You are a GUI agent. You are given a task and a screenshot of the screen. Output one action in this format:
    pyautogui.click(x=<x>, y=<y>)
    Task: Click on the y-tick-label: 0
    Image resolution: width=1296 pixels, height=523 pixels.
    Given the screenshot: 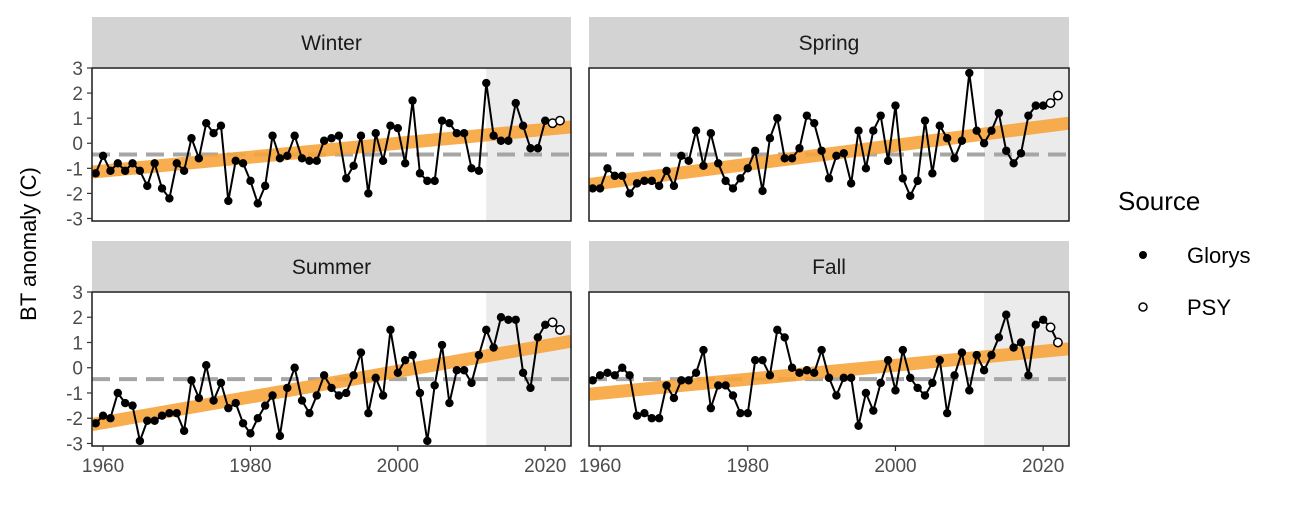 What is the action you would take?
    pyautogui.click(x=77, y=144)
    